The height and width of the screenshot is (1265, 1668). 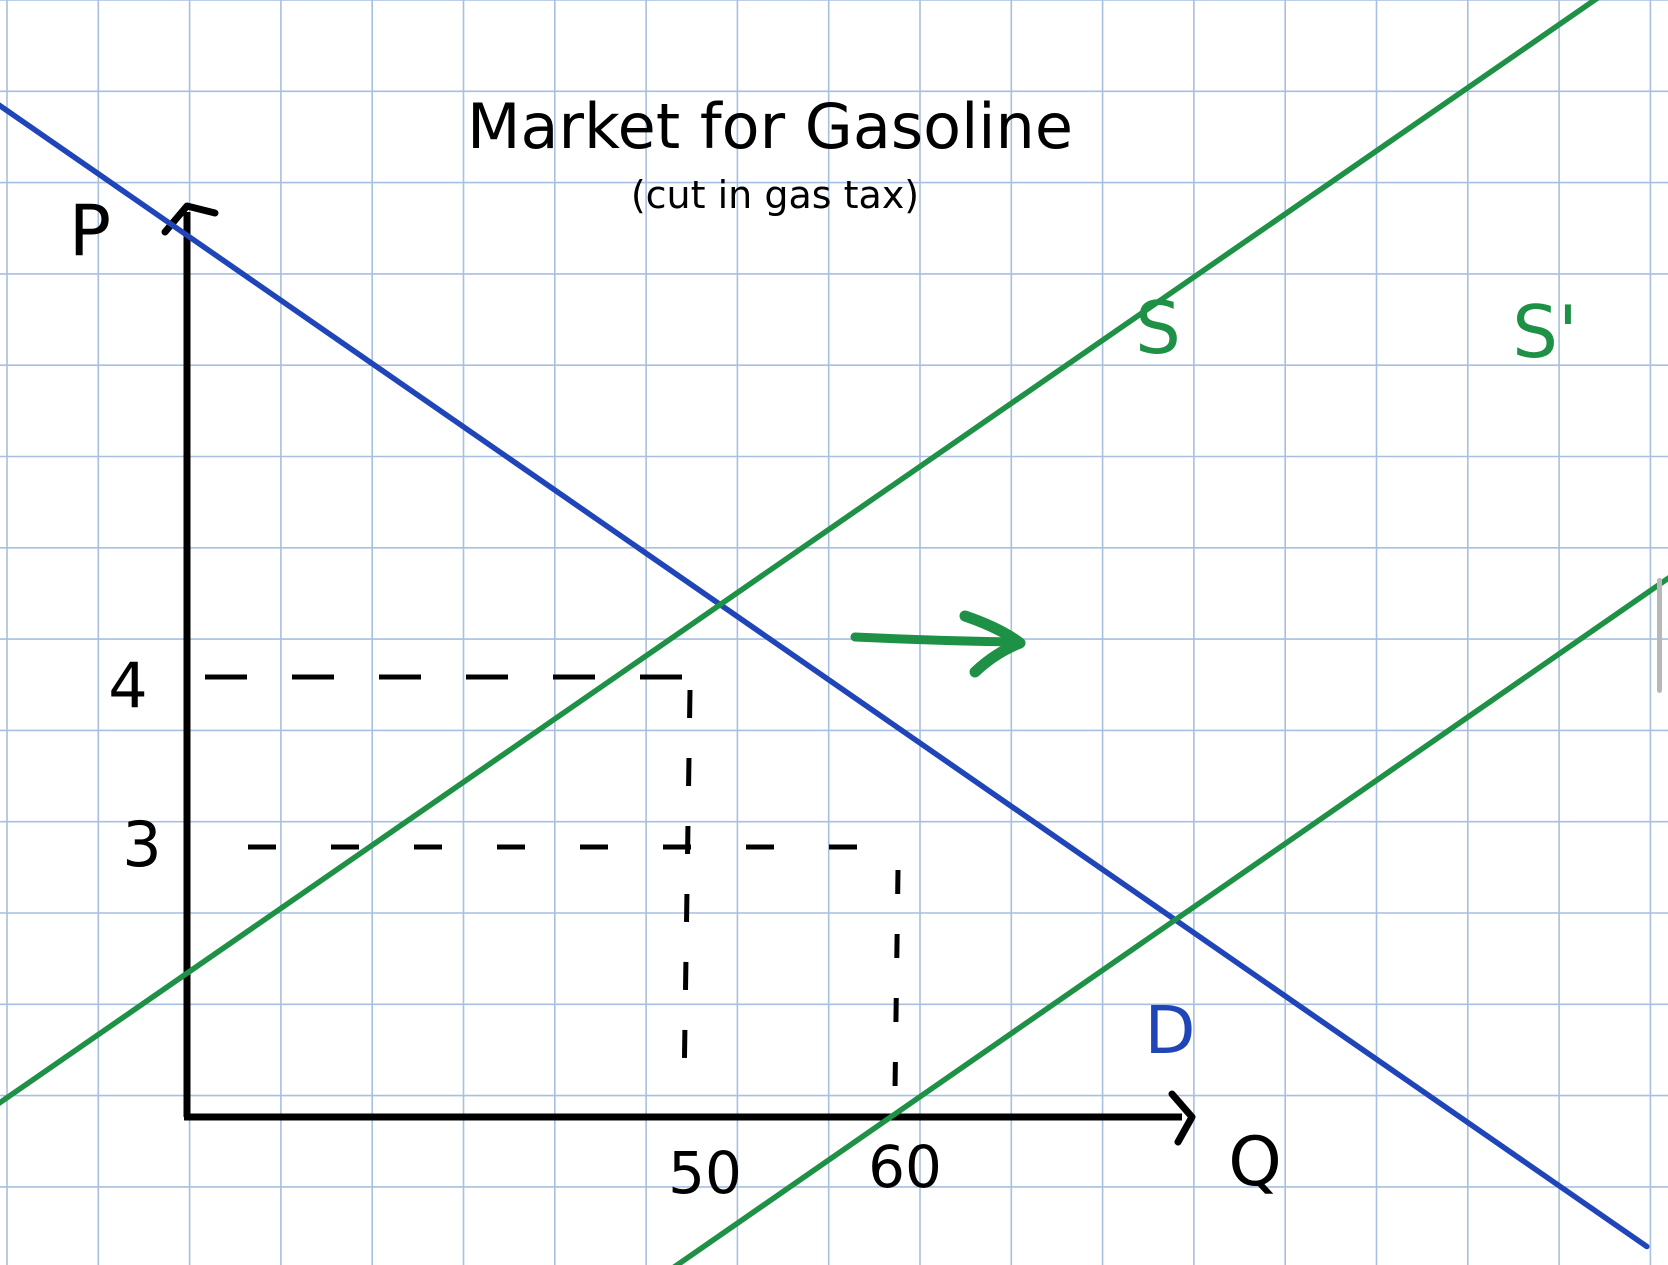 I want to click on y-tick-label-4: 4, so click(x=127, y=685).